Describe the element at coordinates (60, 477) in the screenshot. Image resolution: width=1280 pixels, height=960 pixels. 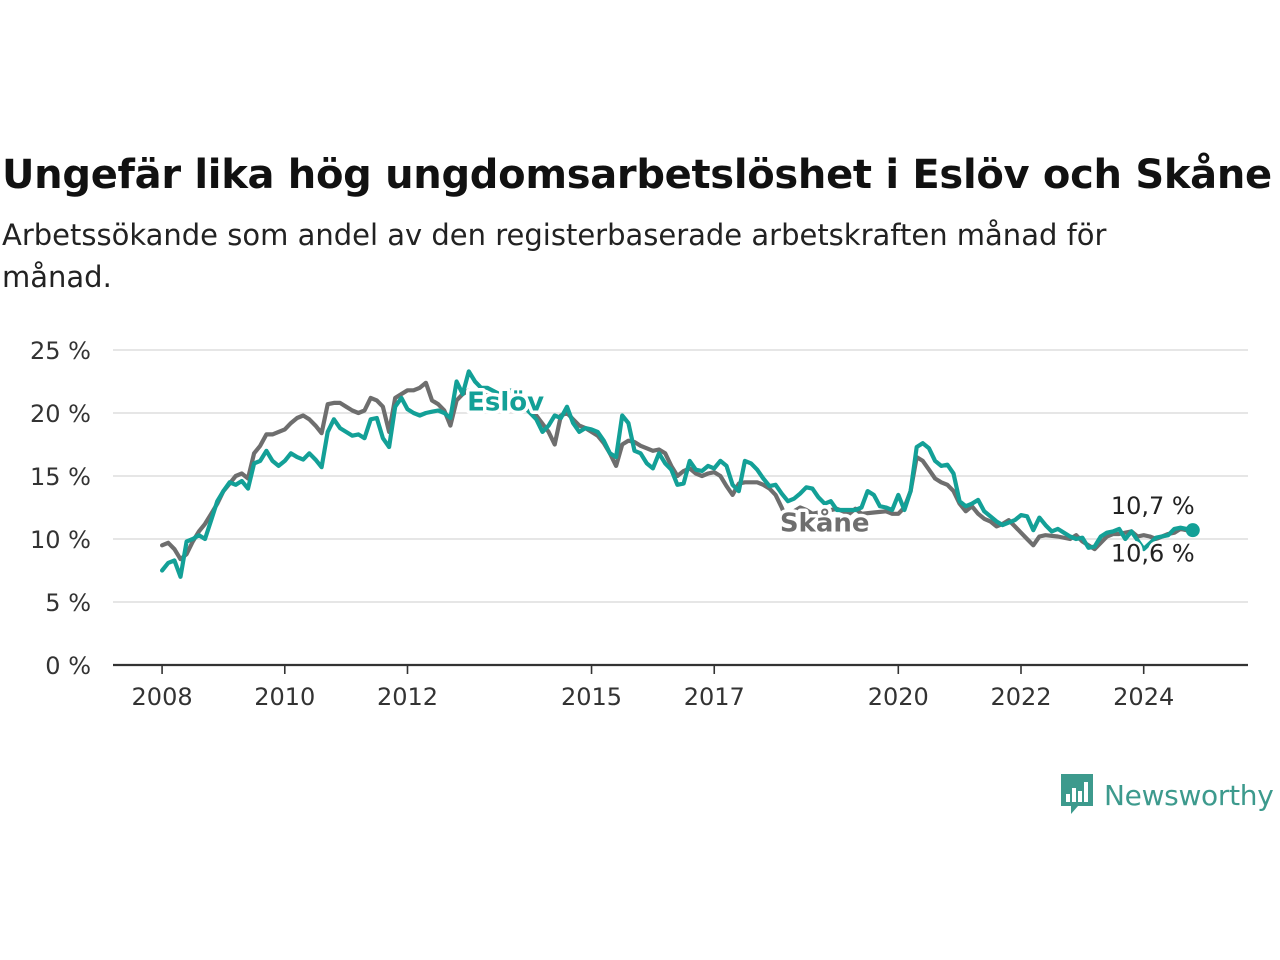
I see `y-tick-label: 15 %` at that location.